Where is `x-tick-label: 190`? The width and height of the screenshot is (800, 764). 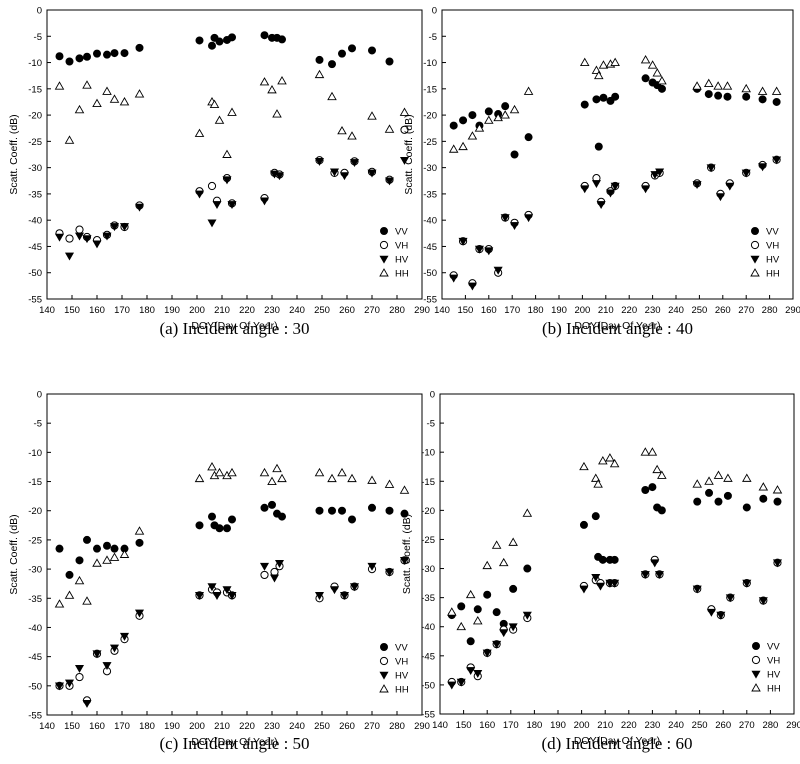
x-tick-label: 190 is located at coordinates (558, 725).